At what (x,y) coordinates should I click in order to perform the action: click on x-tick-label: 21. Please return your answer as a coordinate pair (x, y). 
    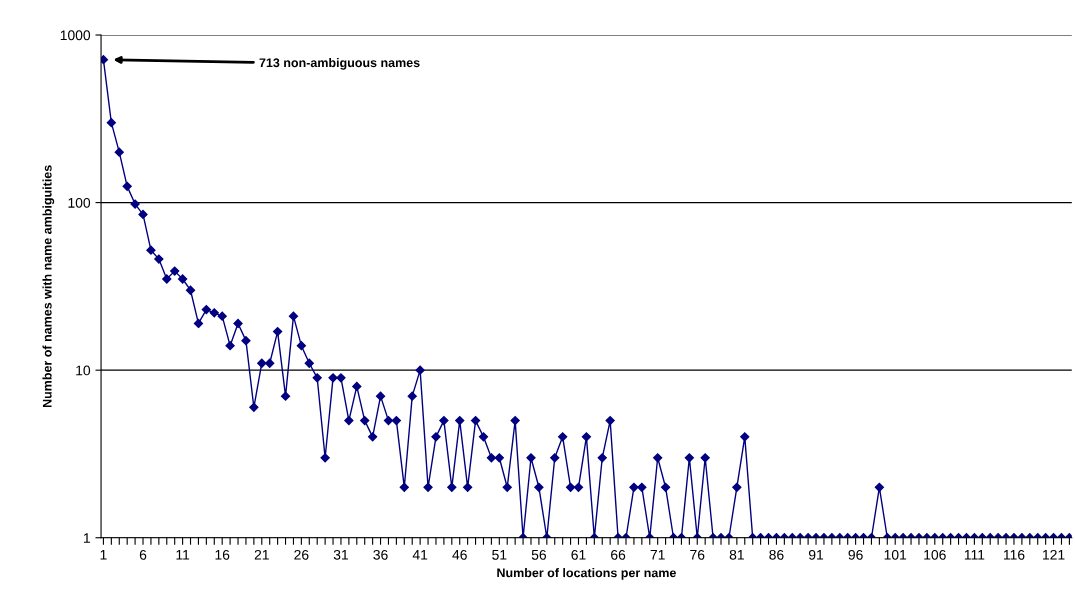
    Looking at the image, I should click on (261, 554).